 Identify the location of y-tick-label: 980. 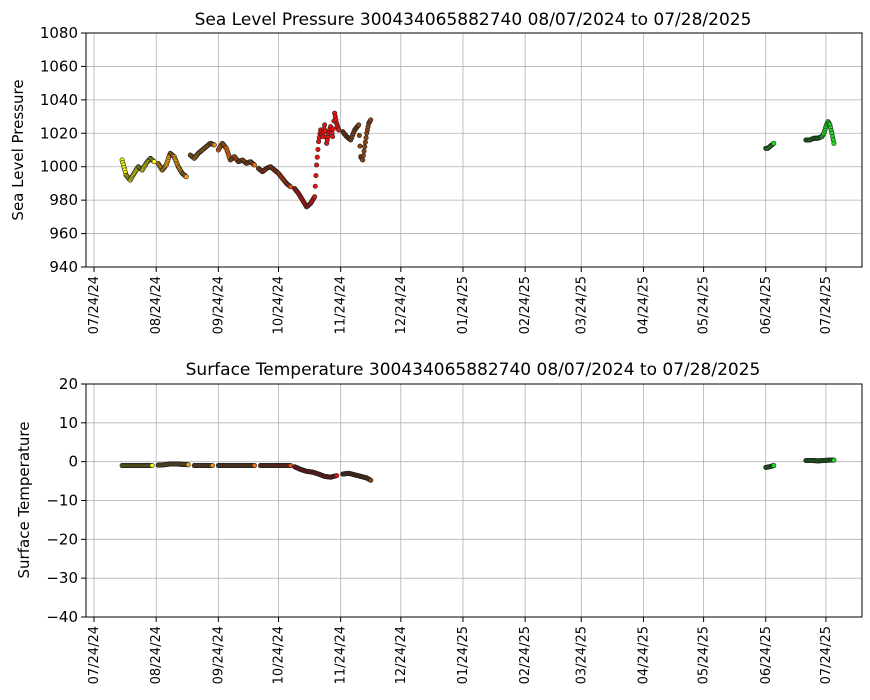
(63, 200).